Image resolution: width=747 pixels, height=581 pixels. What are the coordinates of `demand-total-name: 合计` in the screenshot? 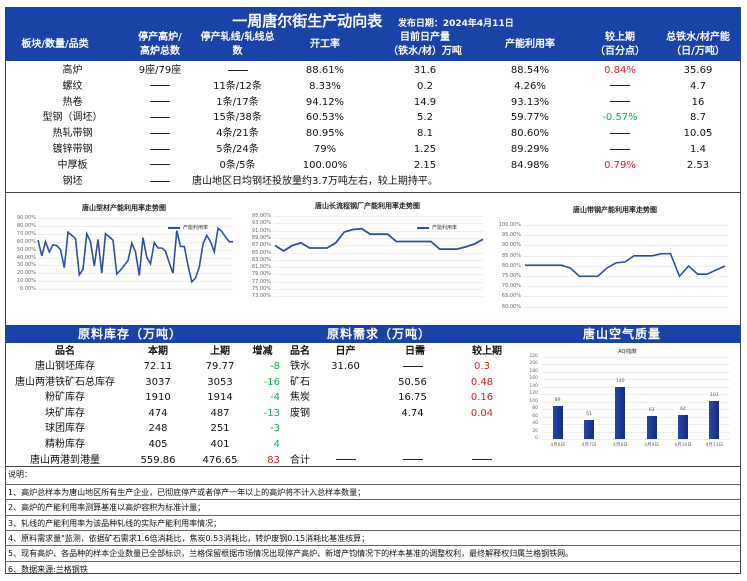 It's located at (300, 460).